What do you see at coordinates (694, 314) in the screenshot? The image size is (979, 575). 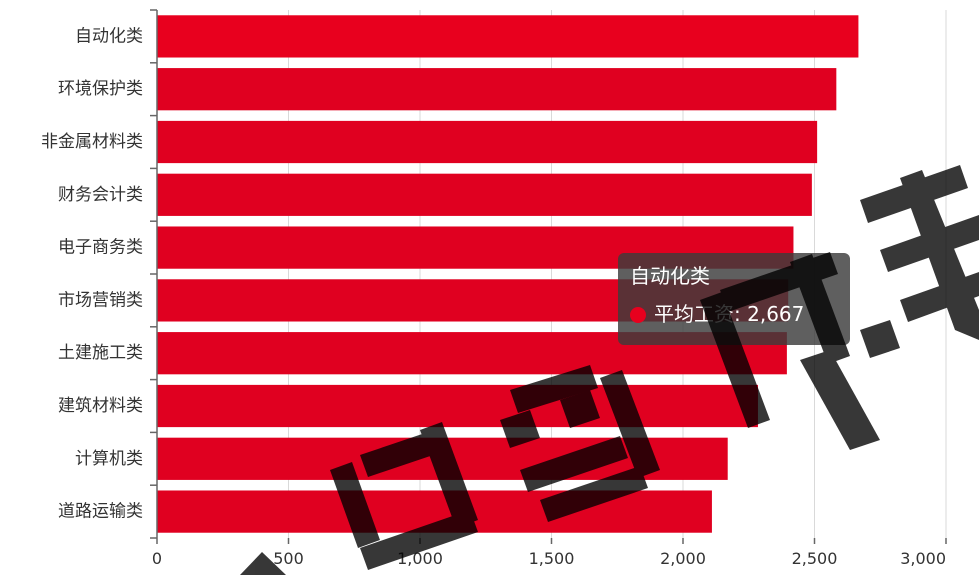 I see `tooltip-series-label: 平均工资` at bounding box center [694, 314].